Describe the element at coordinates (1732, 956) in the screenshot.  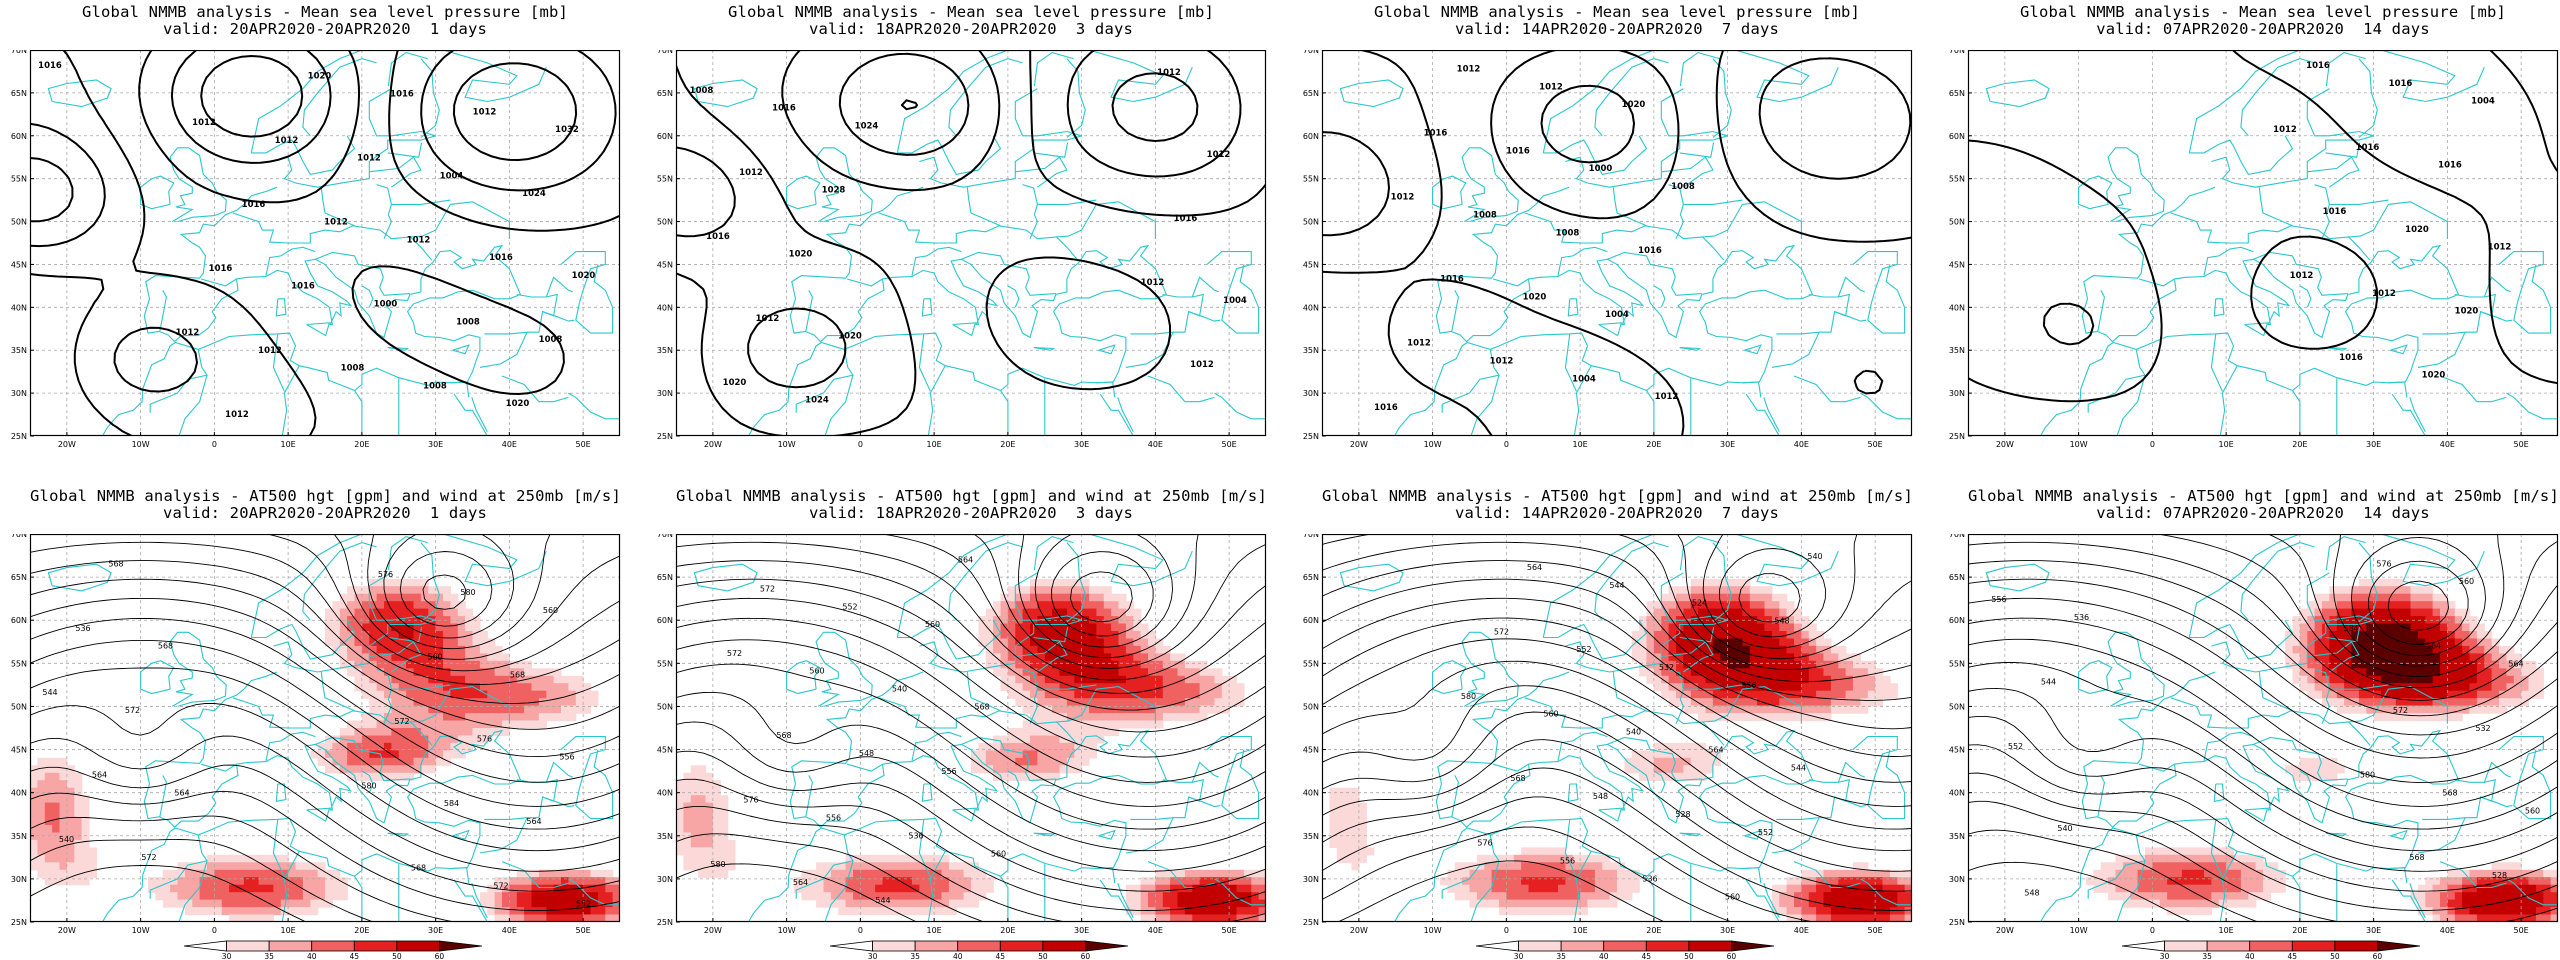
I see `colorbar-tick-label: 60` at that location.